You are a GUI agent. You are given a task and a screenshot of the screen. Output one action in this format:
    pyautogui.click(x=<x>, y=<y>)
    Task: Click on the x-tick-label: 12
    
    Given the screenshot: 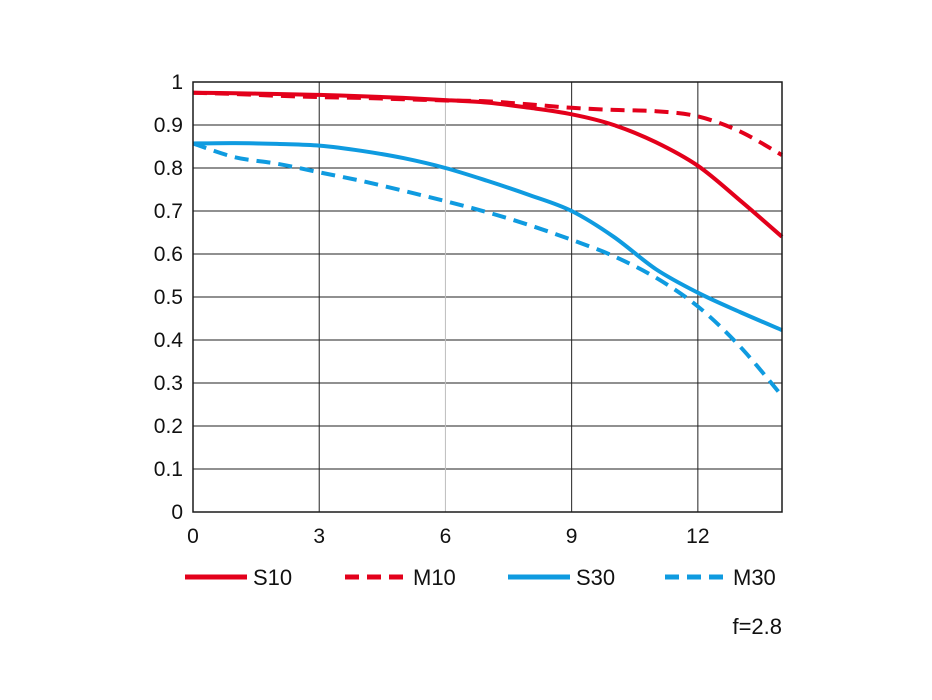 What is the action you would take?
    pyautogui.click(x=697, y=536)
    